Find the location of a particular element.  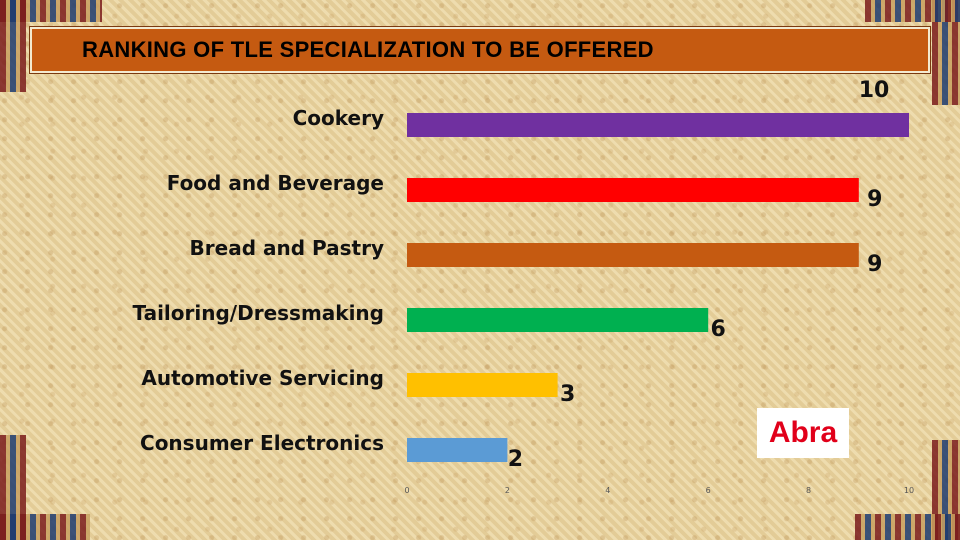

x-tick-label: 6 is located at coordinates (708, 490).